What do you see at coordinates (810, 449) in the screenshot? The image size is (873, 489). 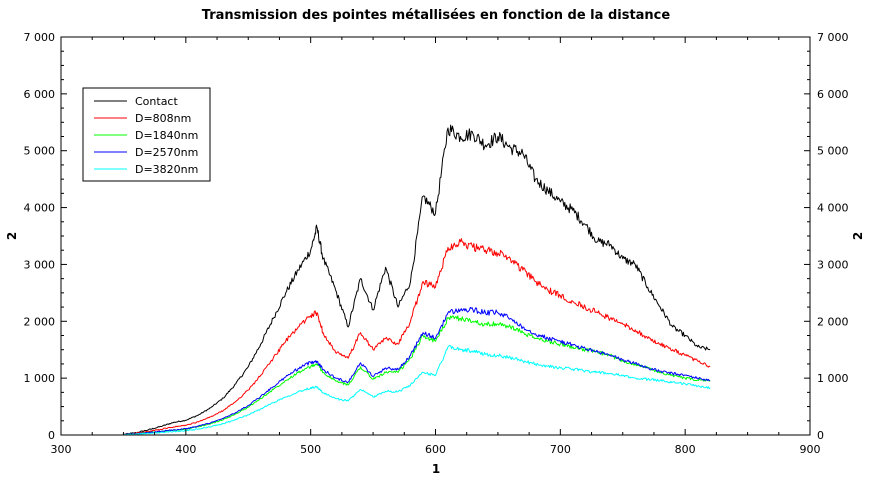 I see `x-tick-label: 900` at bounding box center [810, 449].